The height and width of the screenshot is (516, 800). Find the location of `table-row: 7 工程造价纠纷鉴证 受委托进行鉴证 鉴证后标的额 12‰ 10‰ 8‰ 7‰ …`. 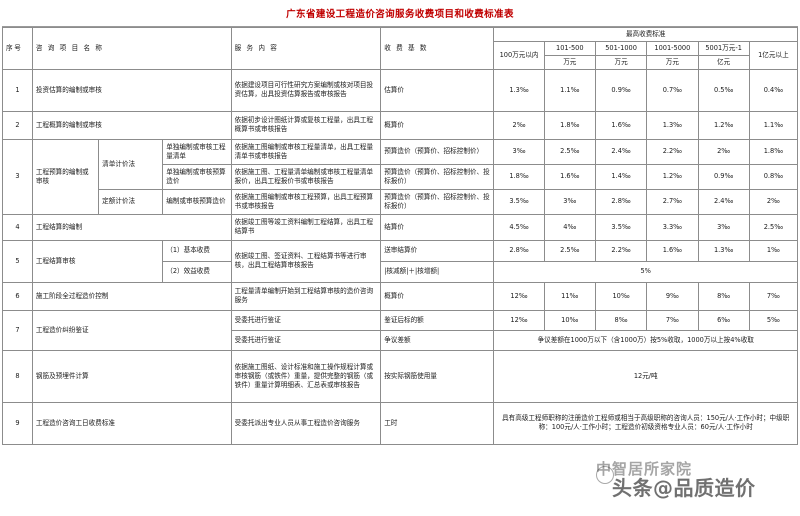

table-row: 7 工程造价纠纷鉴证 受委托进行鉴证 鉴证后标的额 12‰ 10‰ 8‰ 7‰ … is located at coordinates (400, 330).